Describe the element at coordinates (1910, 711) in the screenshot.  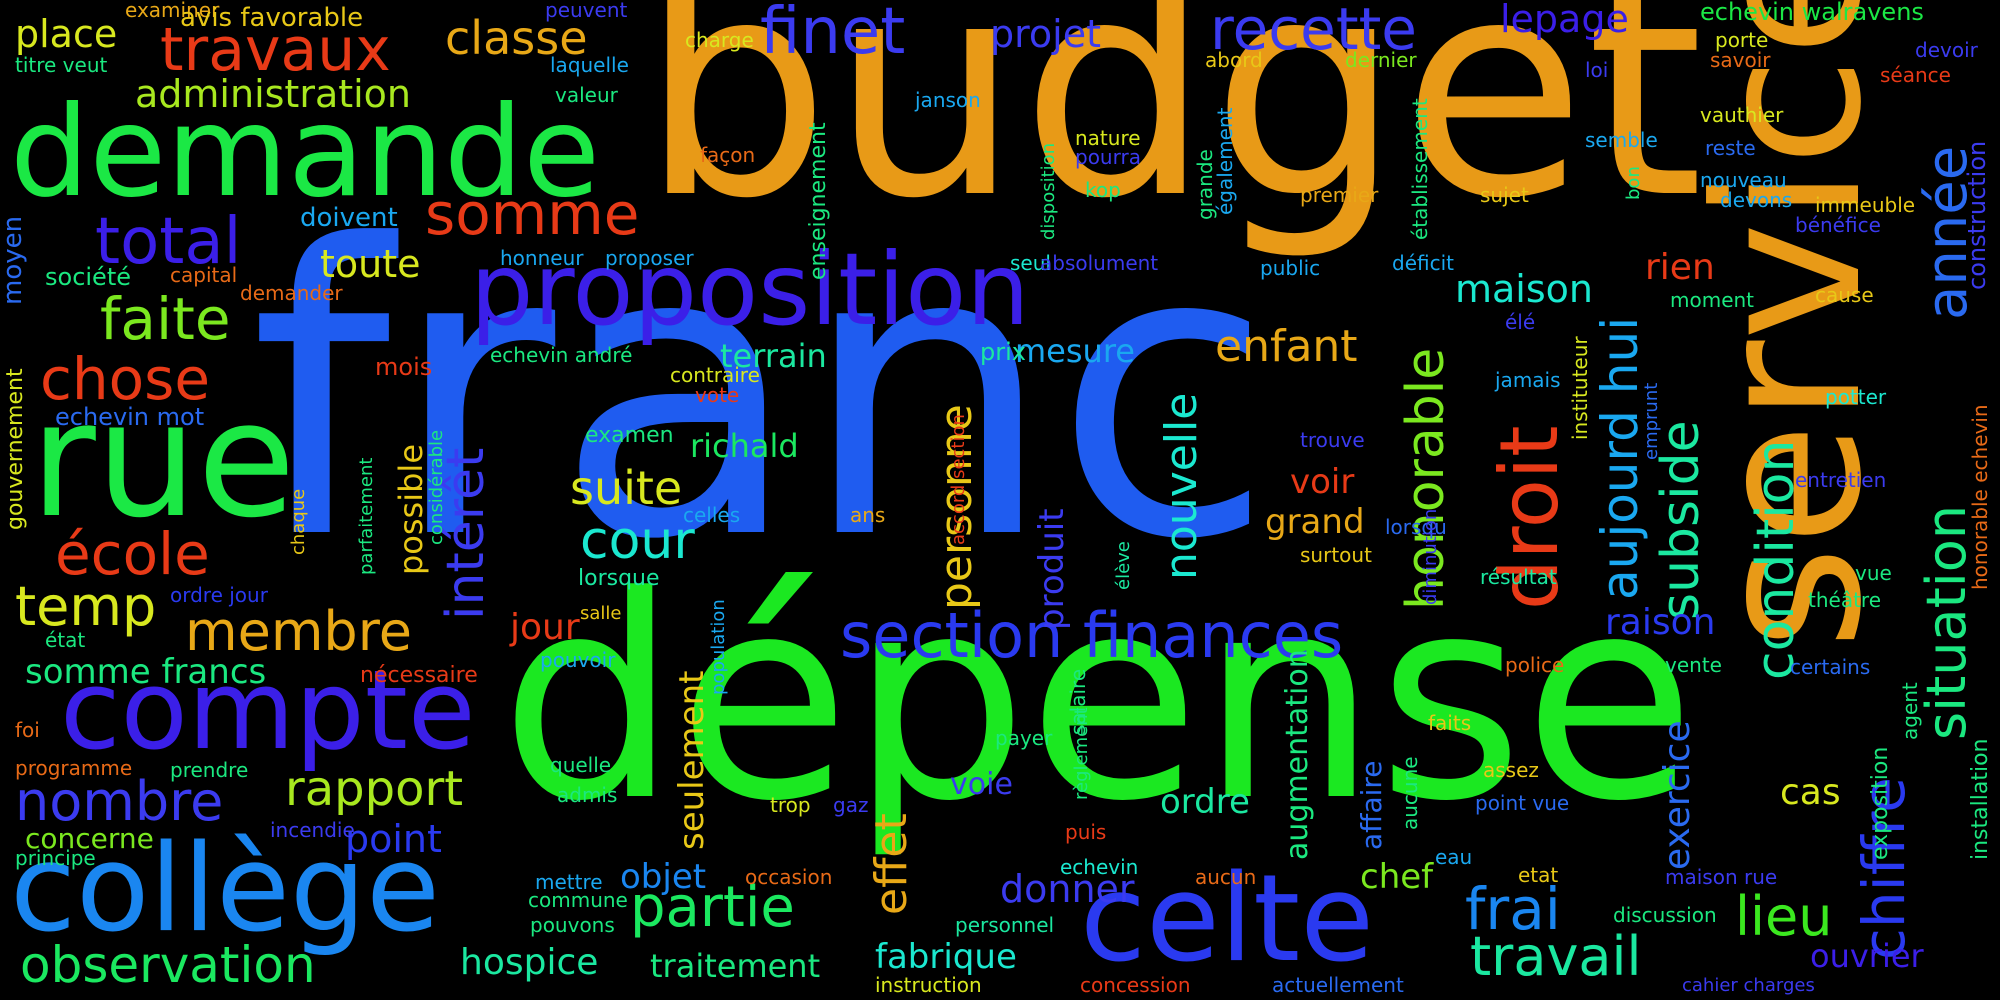
I see `word: agent` at that location.